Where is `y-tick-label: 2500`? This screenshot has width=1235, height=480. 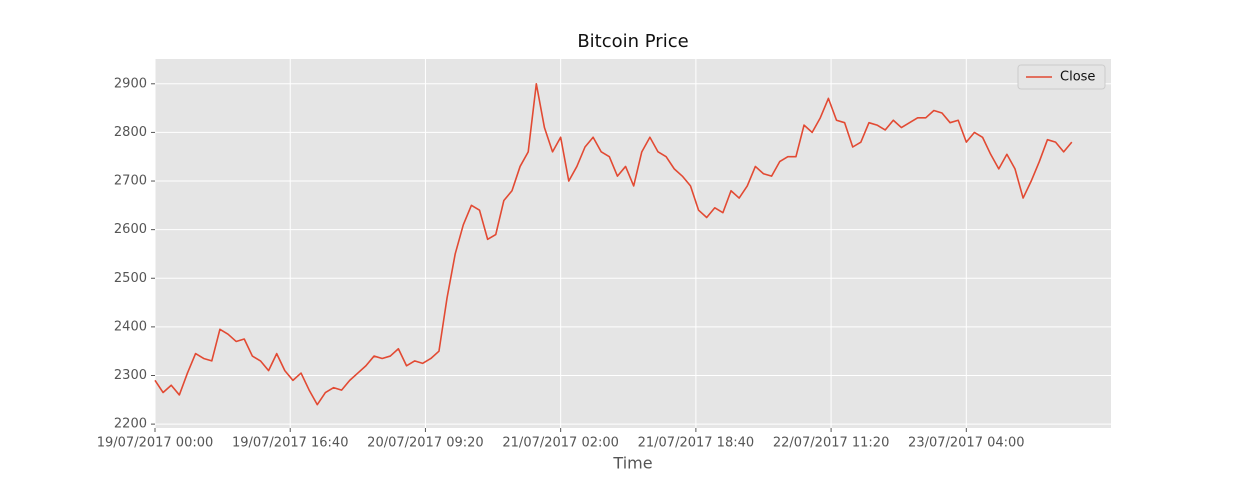
y-tick-label: 2500 is located at coordinates (130, 278).